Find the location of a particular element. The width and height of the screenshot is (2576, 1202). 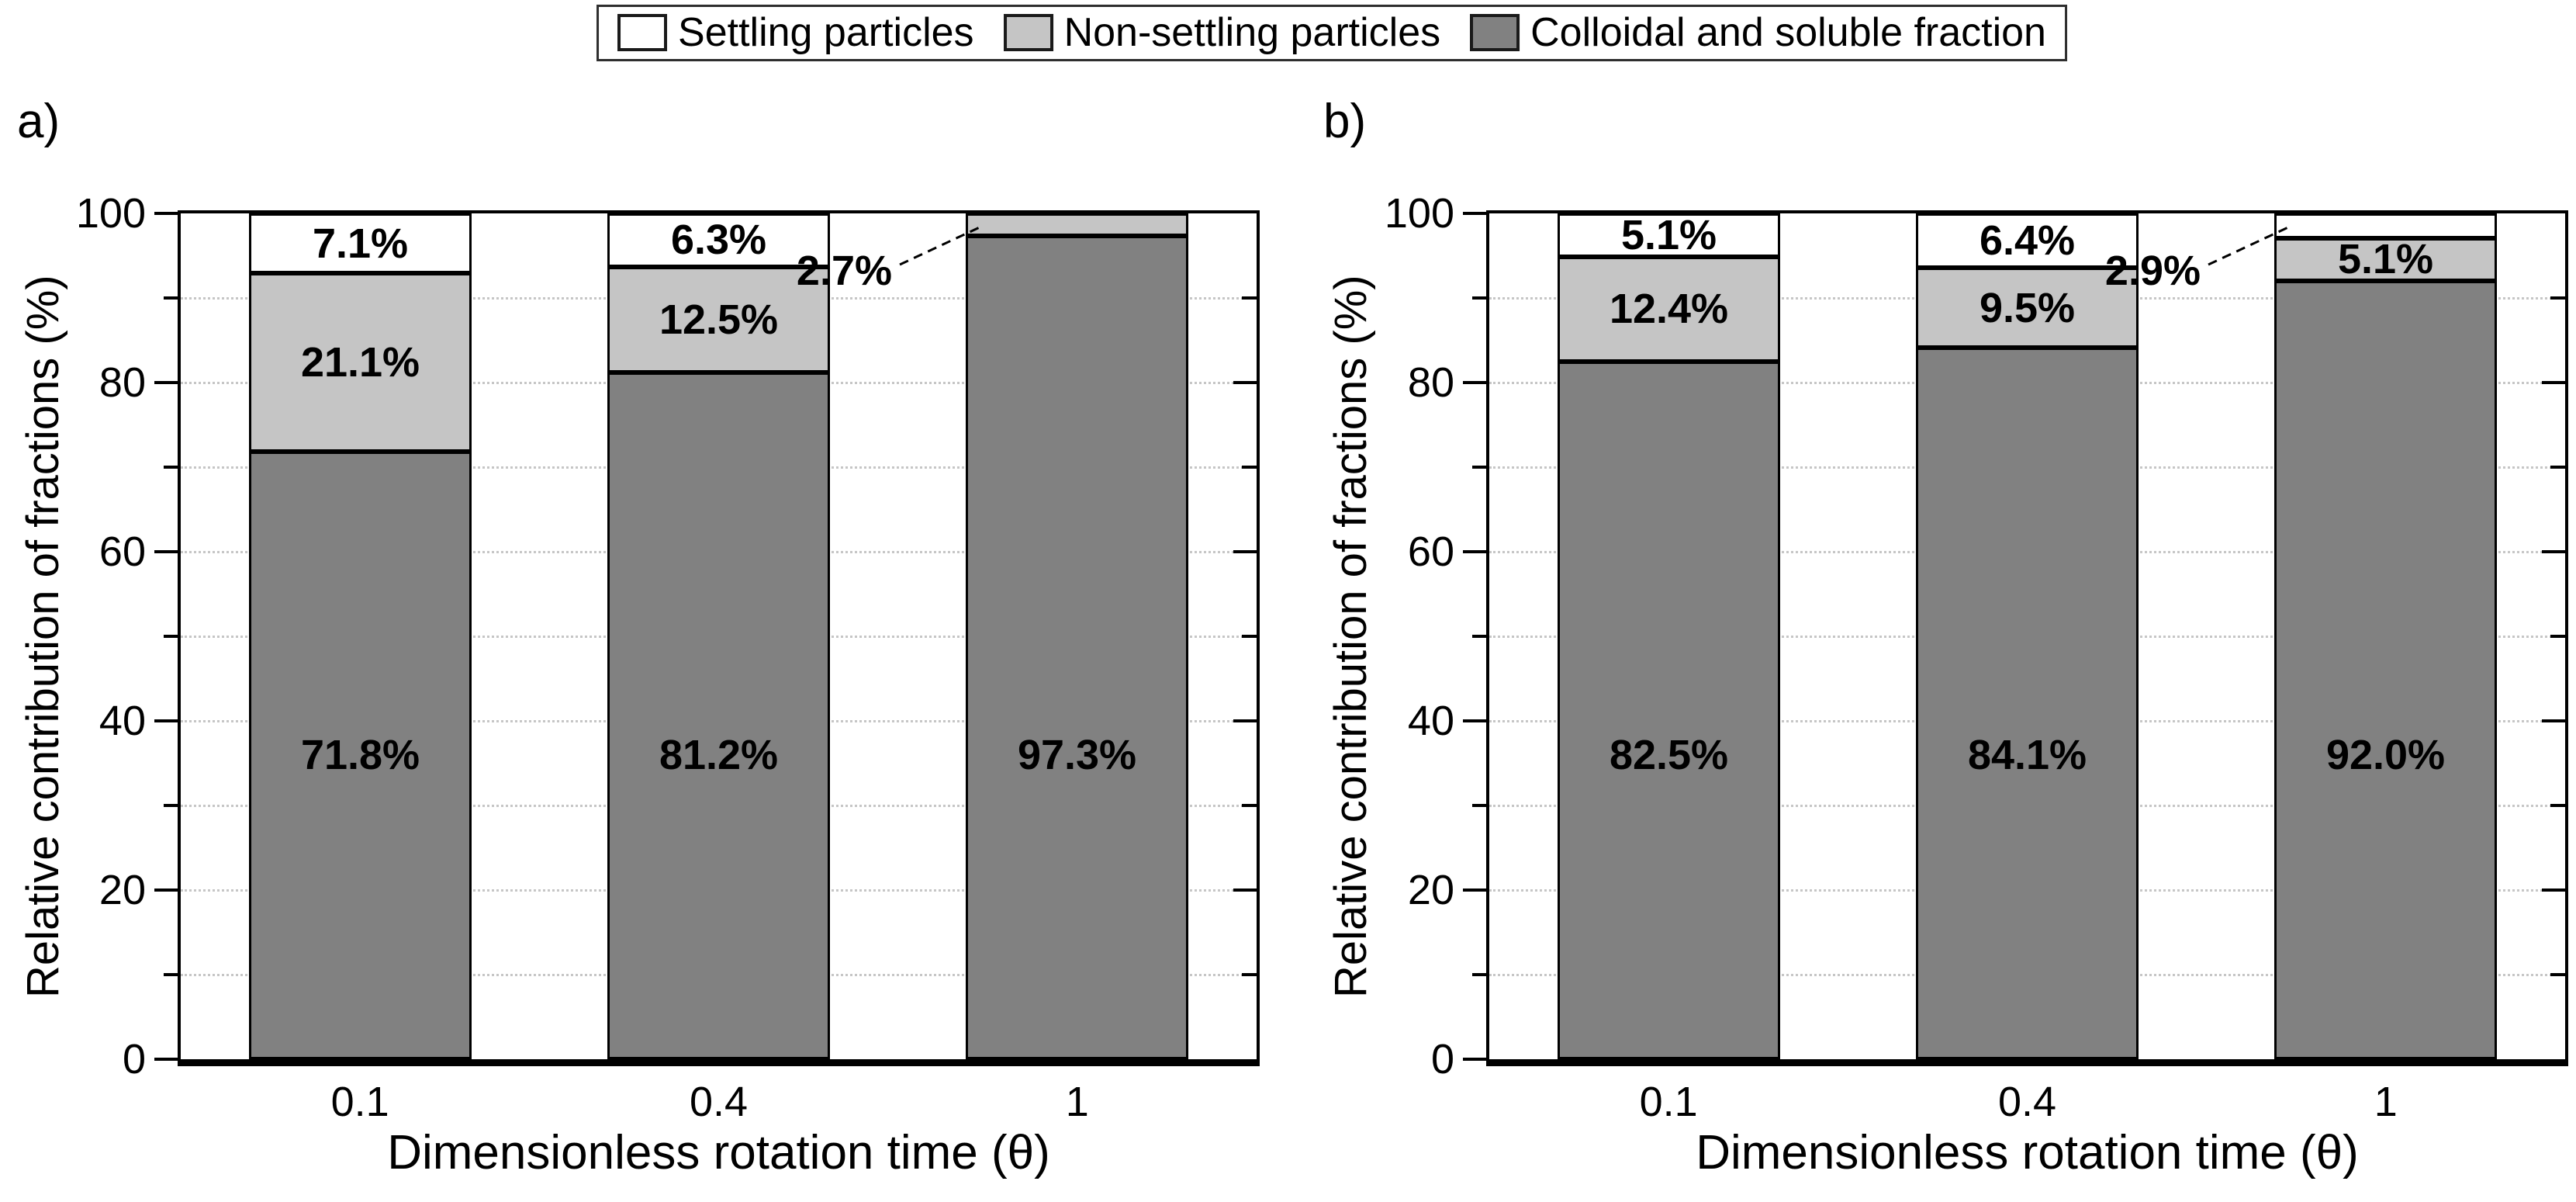

y-tick-label: 0 is located at coordinates (1442, 1059).